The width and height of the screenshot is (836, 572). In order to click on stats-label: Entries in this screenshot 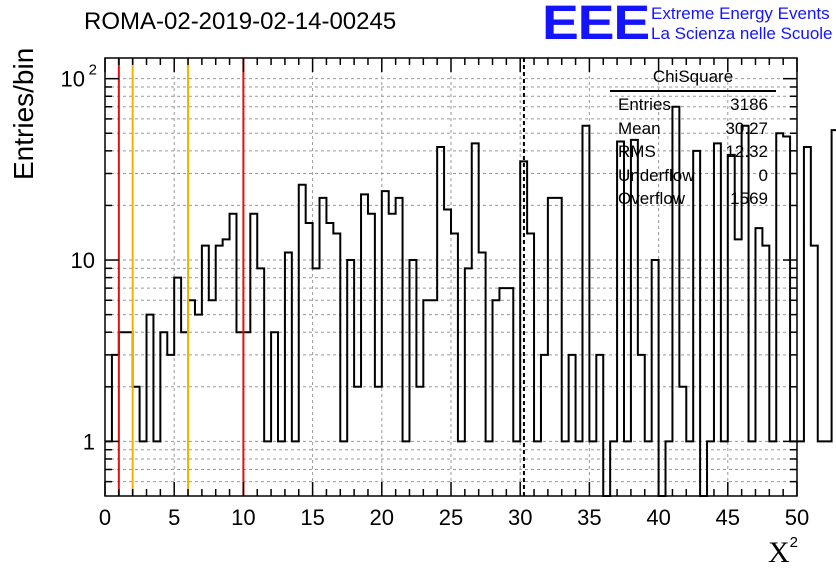, I will do `click(644, 104)`.